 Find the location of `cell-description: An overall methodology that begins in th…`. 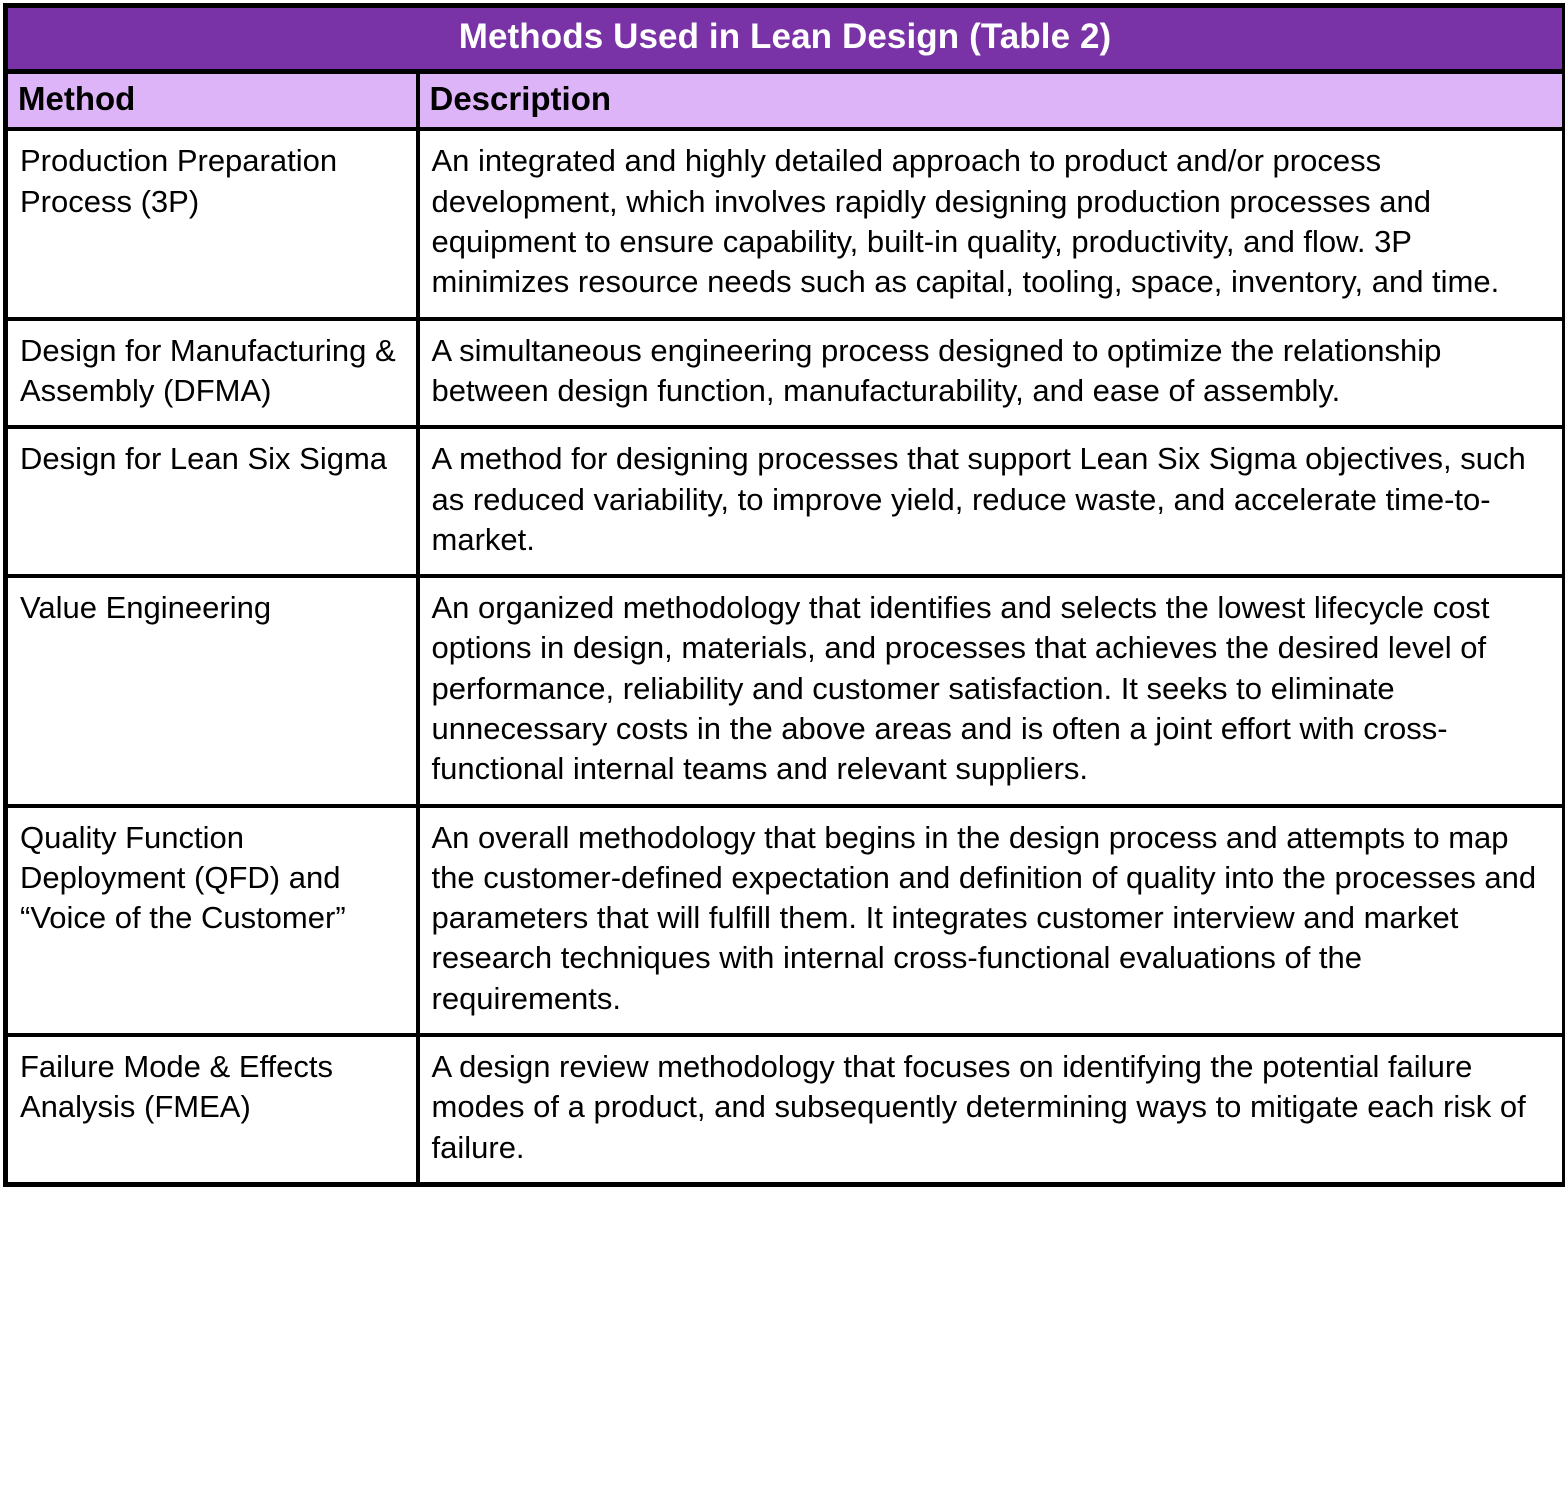

cell-description: An overall methodology that begins in th… is located at coordinates (991, 921).